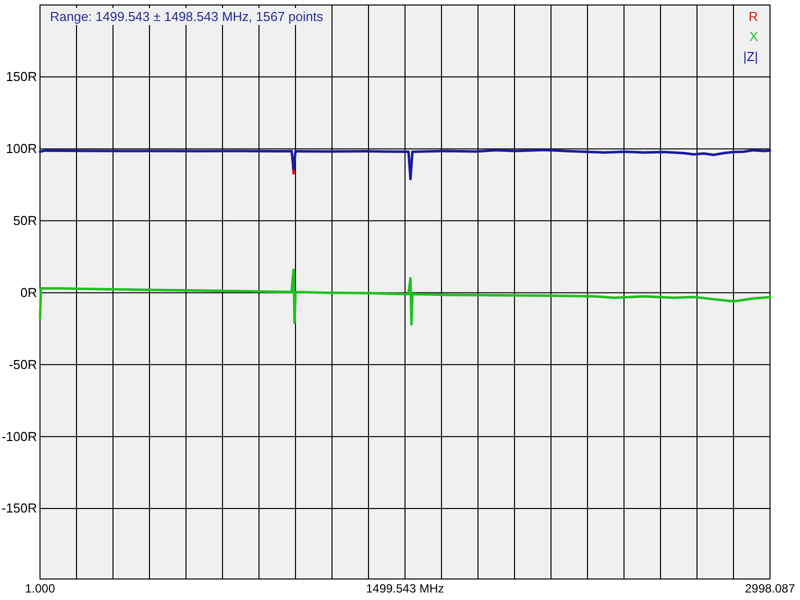  I want to click on y-tick-label: -100R, so click(19, 436).